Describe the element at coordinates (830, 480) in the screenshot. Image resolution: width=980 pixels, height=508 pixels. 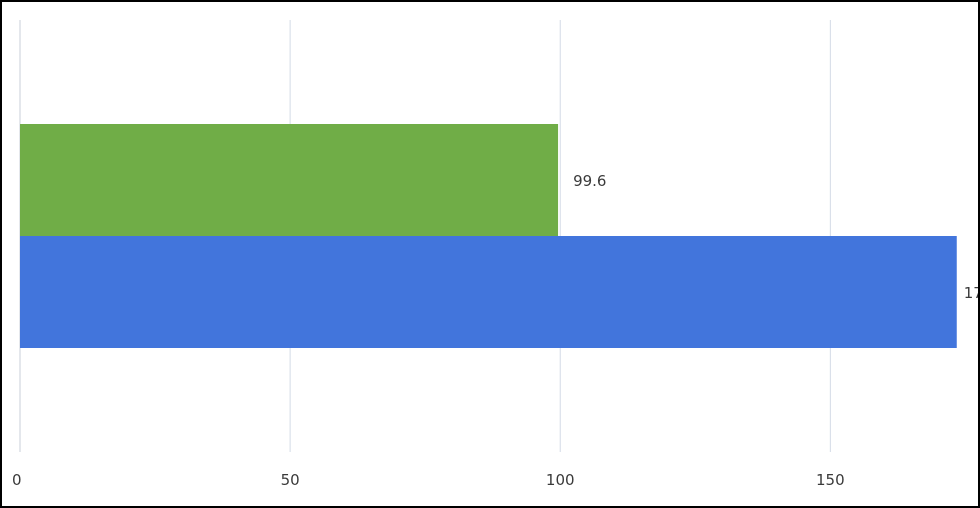
I see `x-tick-label: 150` at that location.